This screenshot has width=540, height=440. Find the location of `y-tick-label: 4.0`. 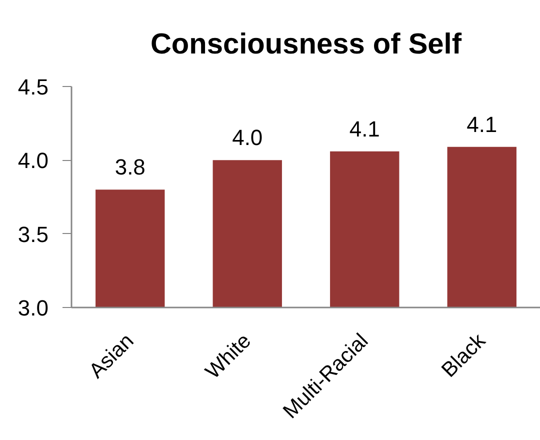

y-tick-label: 4.0 is located at coordinates (33, 161).